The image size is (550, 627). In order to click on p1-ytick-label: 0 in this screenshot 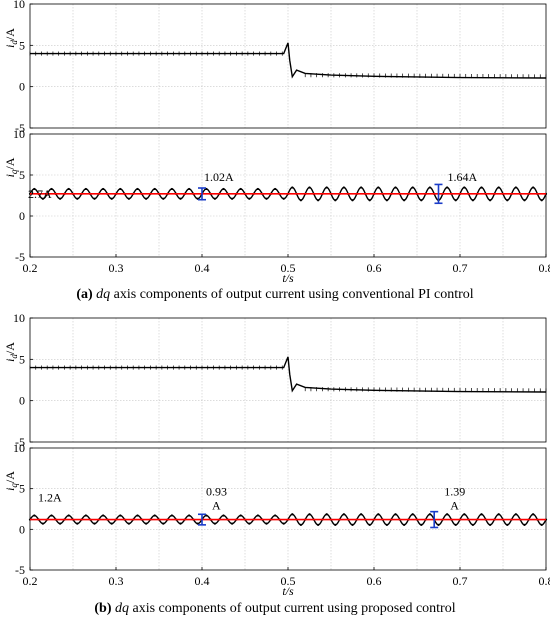, I will do `click(22, 87)`.